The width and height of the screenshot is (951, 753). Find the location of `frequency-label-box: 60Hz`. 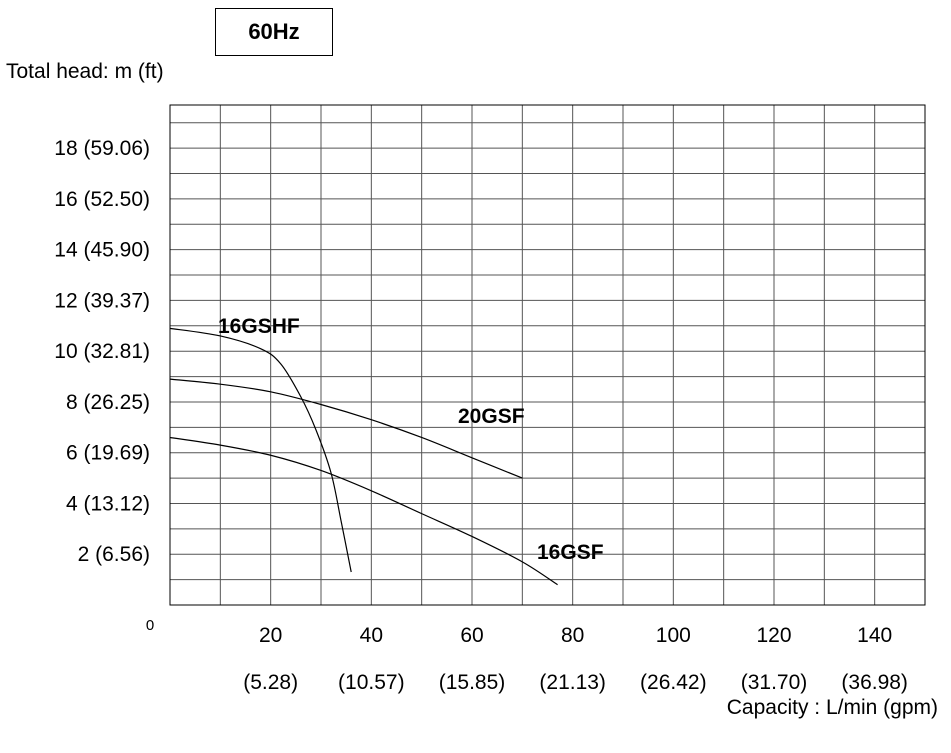

frequency-label-box: 60Hz is located at coordinates (274, 32).